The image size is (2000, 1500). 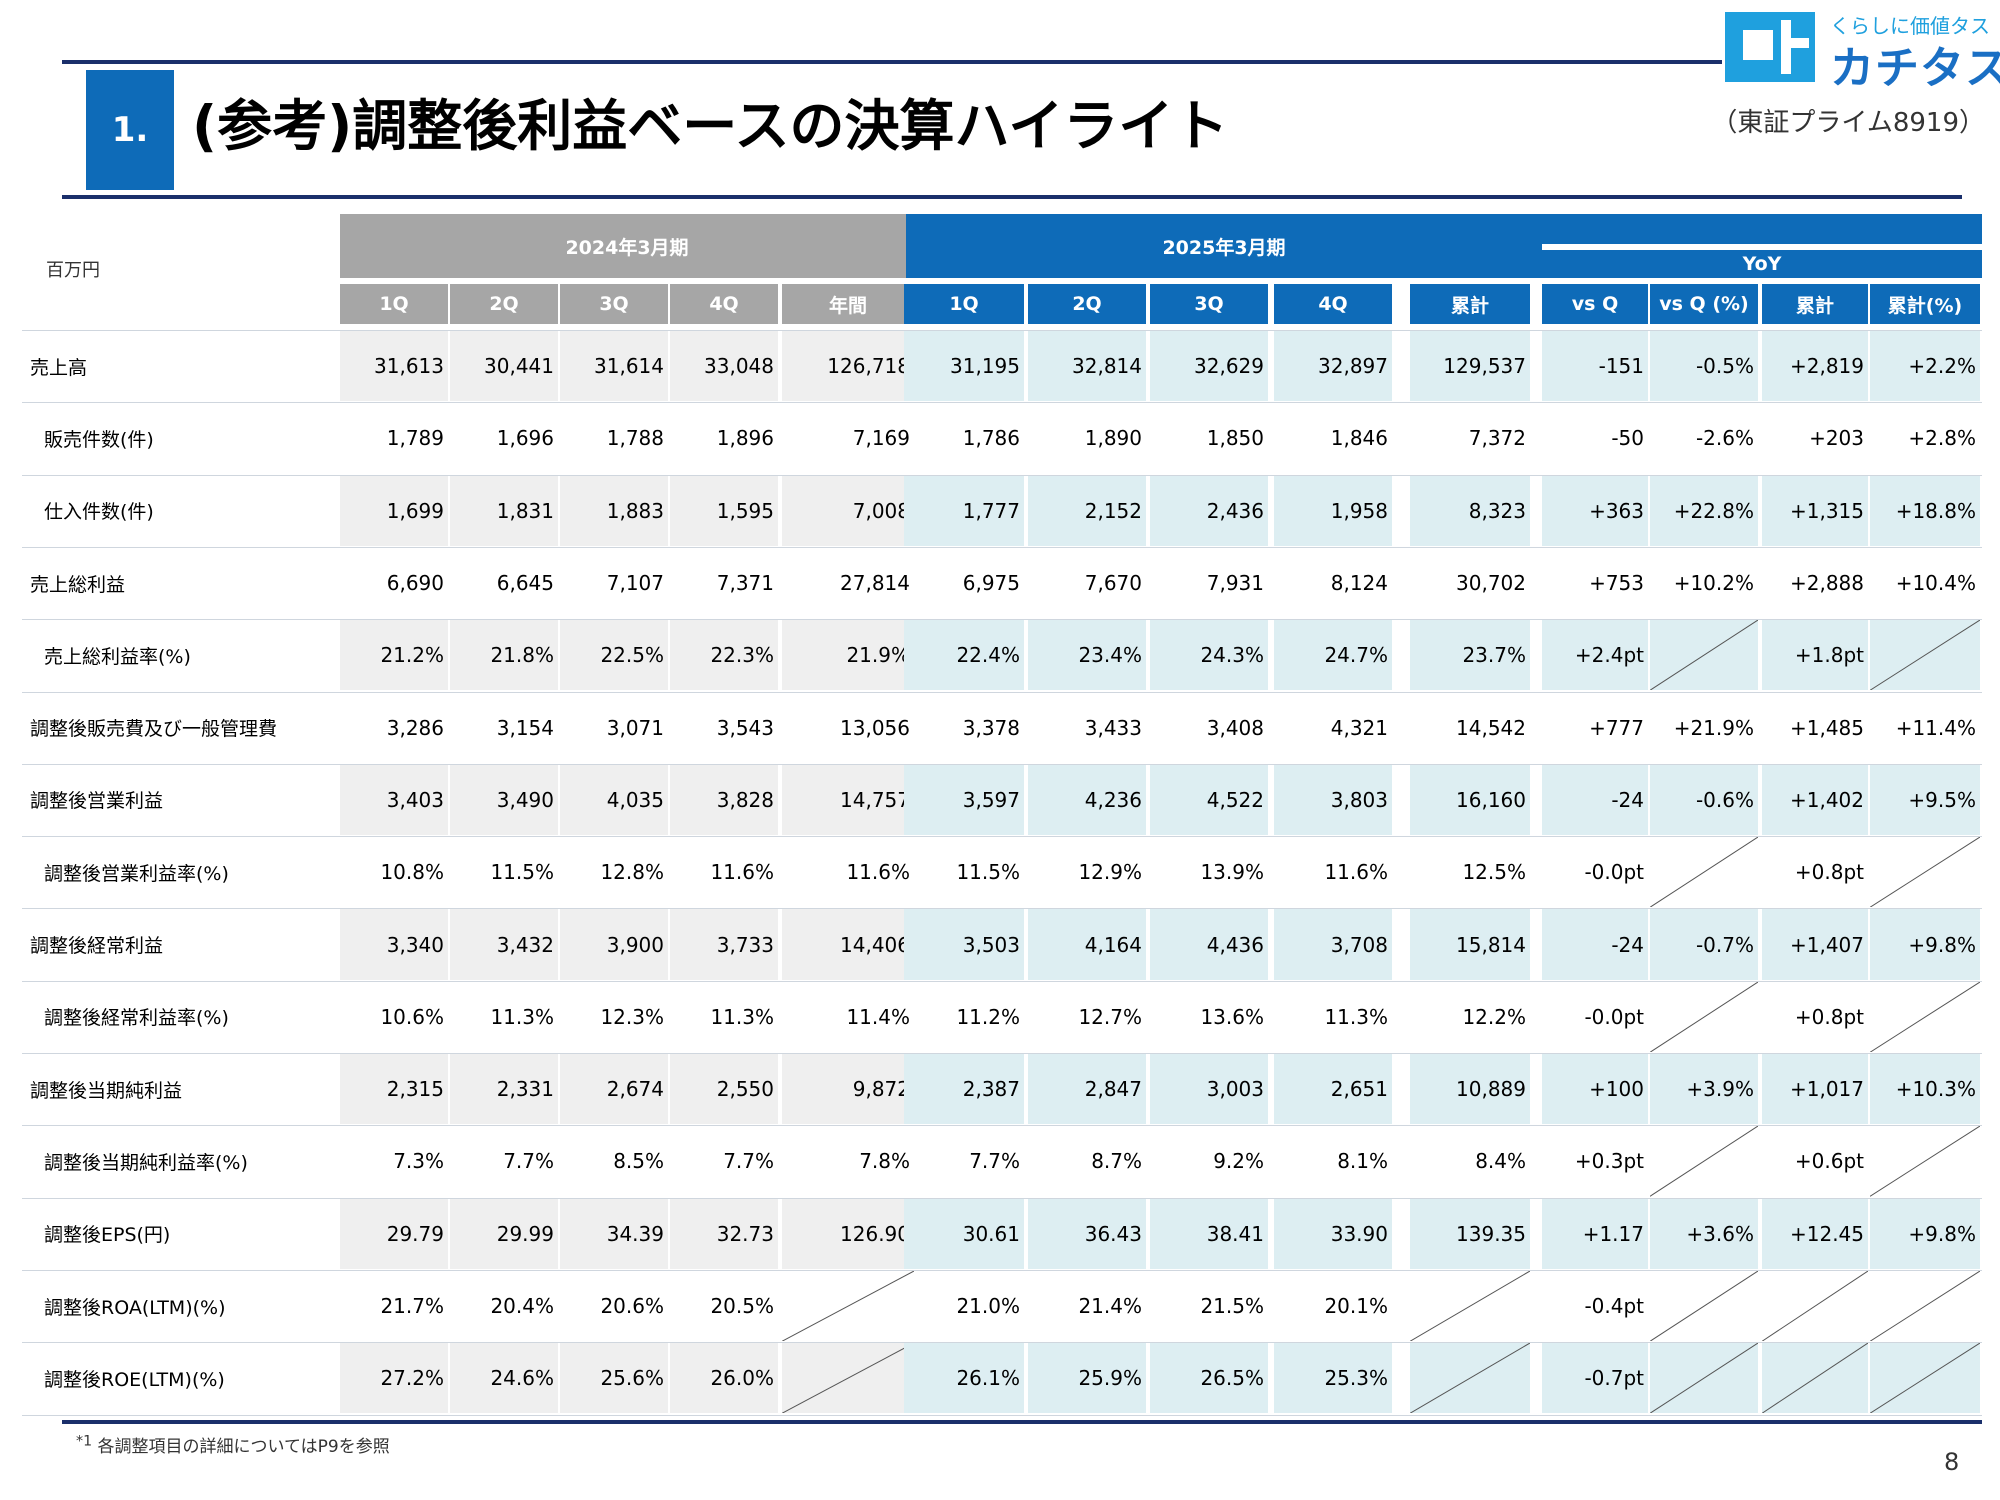 What do you see at coordinates (724, 800) in the screenshot?
I see `table-cell: 3,828` at bounding box center [724, 800].